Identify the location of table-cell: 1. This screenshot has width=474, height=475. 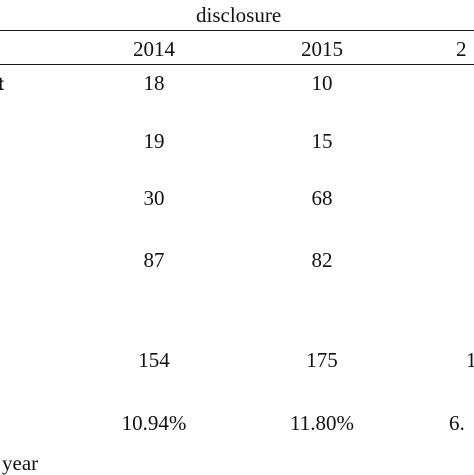
(470, 360).